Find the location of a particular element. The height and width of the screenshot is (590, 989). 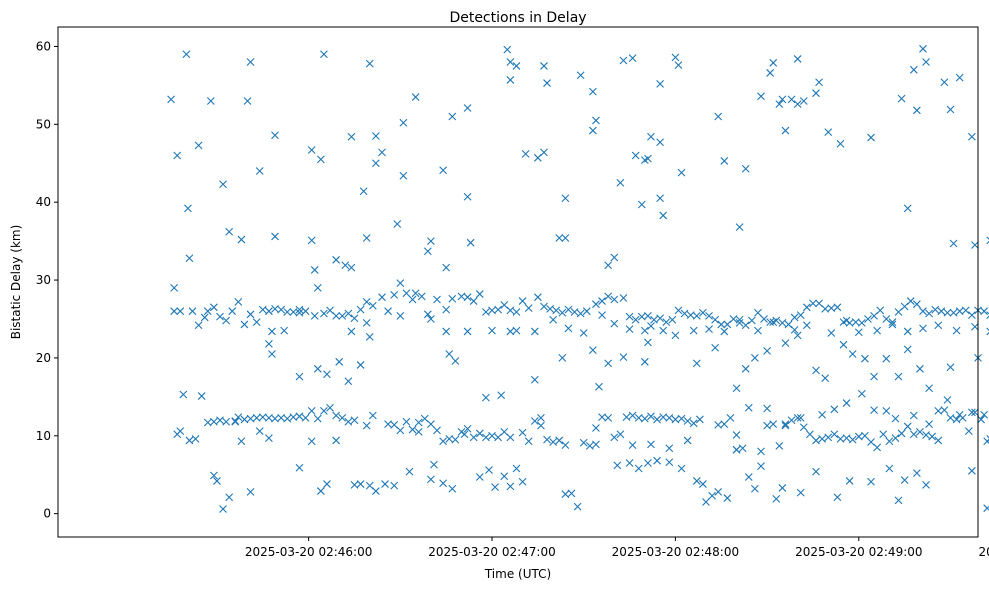

x-tick-label: 2025-03-20 02:47:00 is located at coordinates (491, 552).